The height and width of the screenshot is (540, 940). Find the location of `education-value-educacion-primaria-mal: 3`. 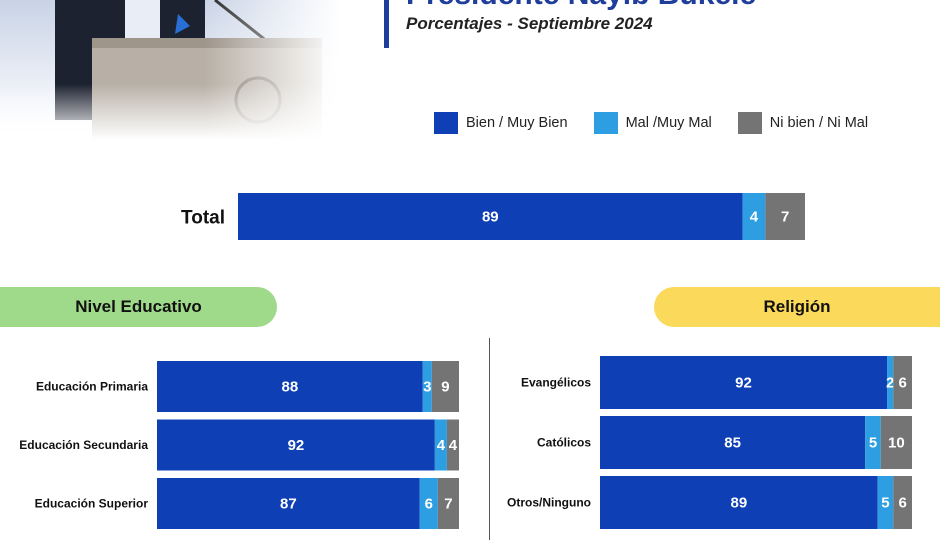

education-value-educacion-primaria-mal: 3 is located at coordinates (427, 387).